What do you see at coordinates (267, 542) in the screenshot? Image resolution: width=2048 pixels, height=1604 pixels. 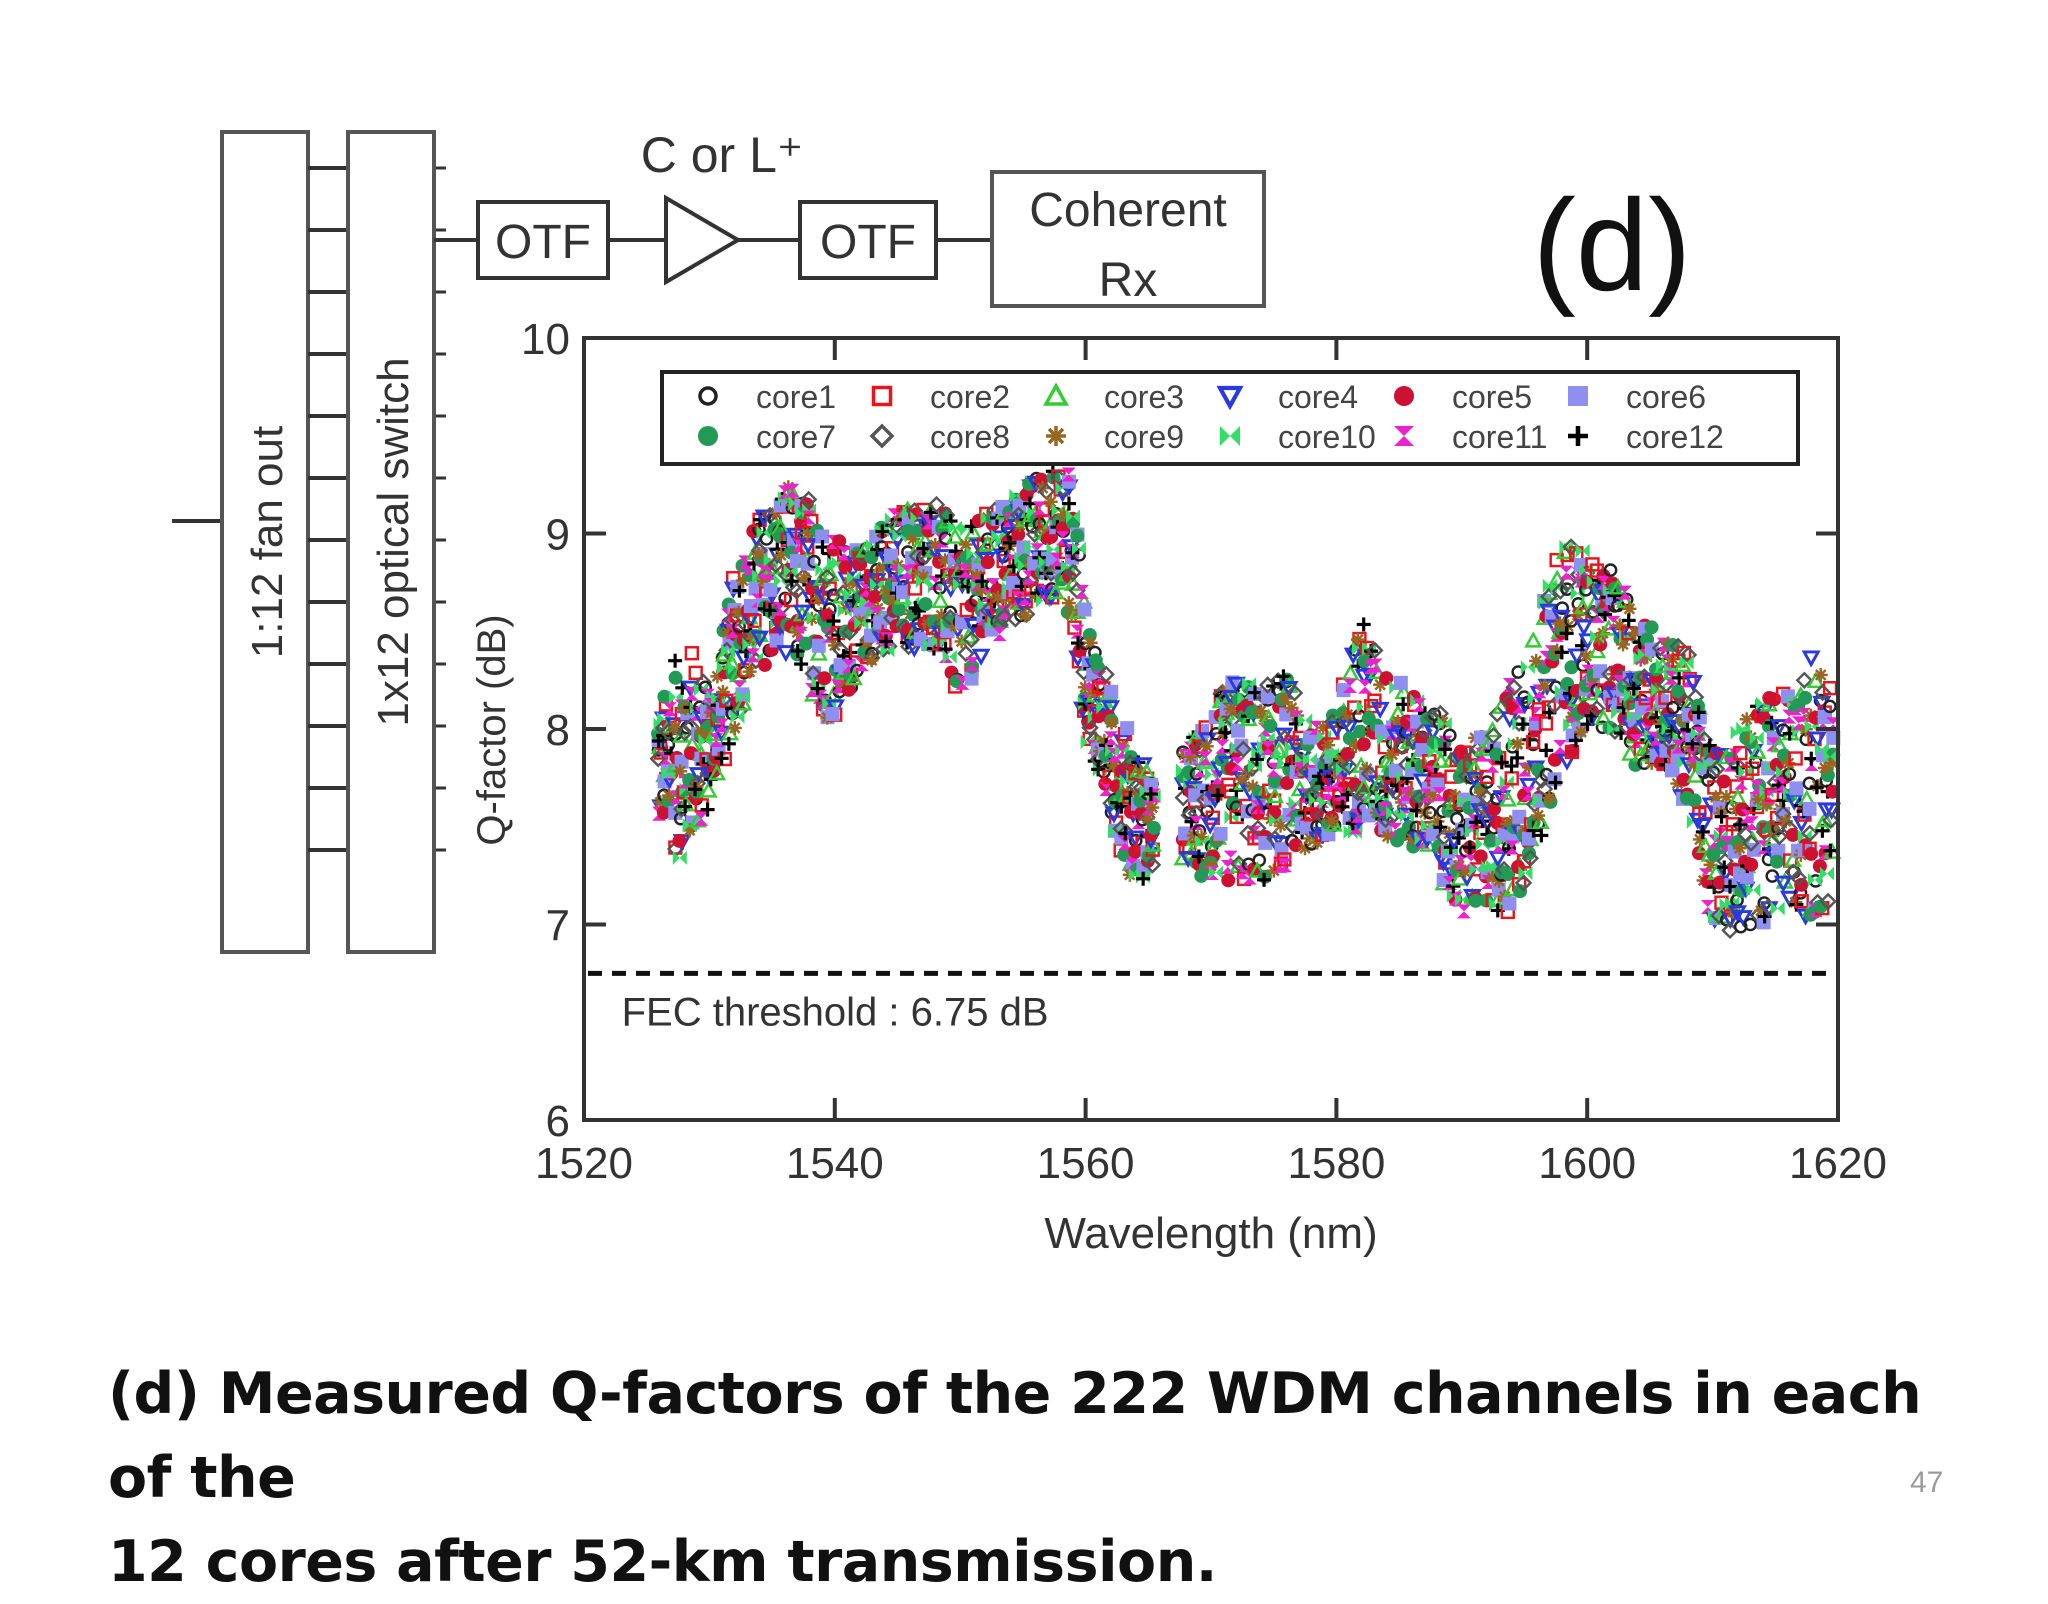 I see `fan-out-label: 1:12 fan out` at bounding box center [267, 542].